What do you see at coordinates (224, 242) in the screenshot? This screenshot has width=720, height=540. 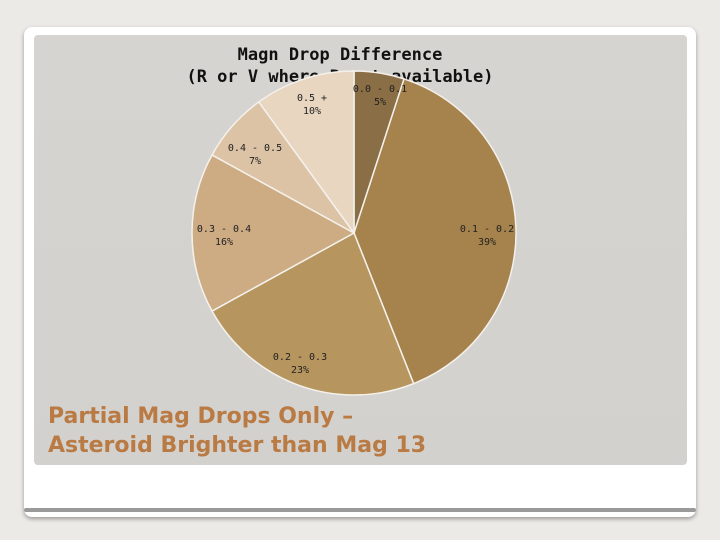 I see `slice-percent-label: 16%` at bounding box center [224, 242].